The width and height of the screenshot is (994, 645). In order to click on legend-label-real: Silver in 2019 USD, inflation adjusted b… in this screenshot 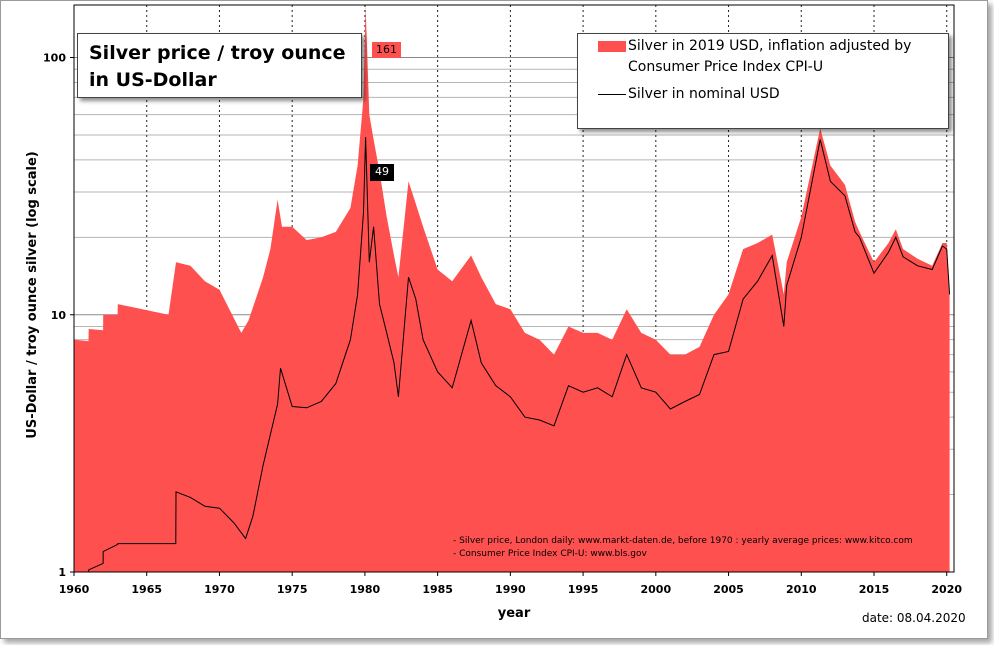, I will do `click(770, 56)`.